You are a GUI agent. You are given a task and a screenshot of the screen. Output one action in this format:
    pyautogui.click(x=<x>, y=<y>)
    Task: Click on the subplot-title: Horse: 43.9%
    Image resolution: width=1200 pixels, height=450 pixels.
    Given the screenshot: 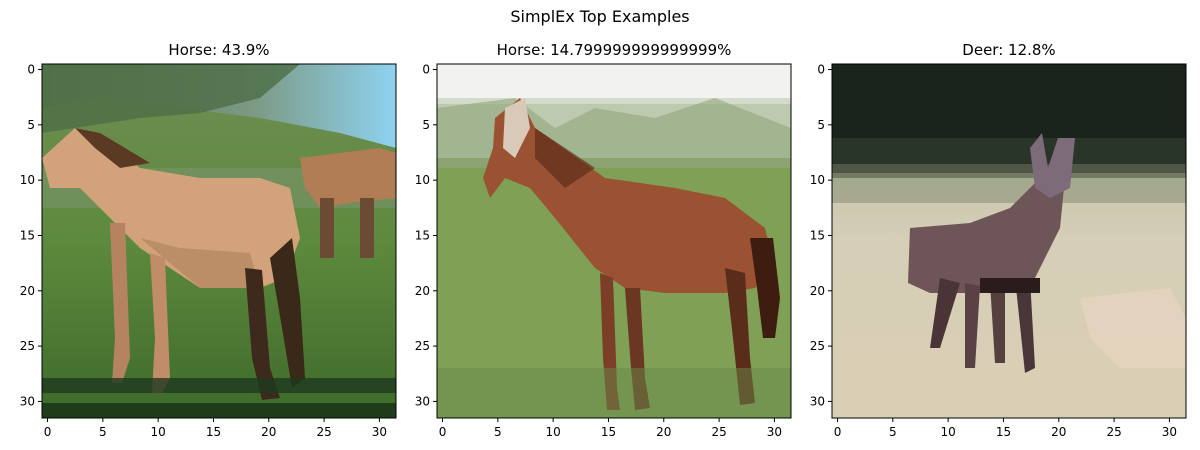 What is the action you would take?
    pyautogui.click(x=219, y=50)
    